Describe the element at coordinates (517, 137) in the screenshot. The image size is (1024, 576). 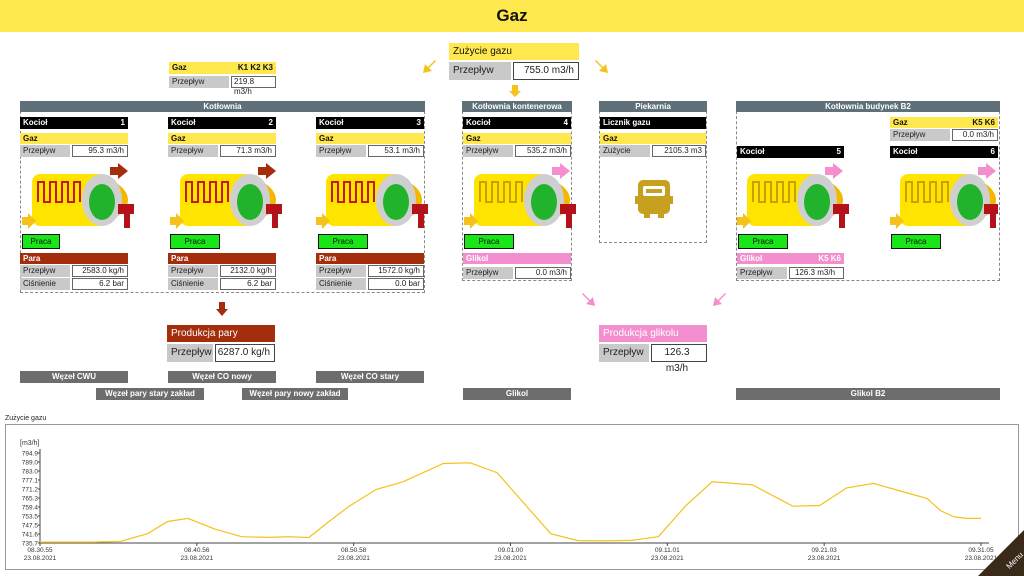
I see `boiler-4-card: Kocioł 4 Gaz Przepływ 535.2 m3/h` at that location.